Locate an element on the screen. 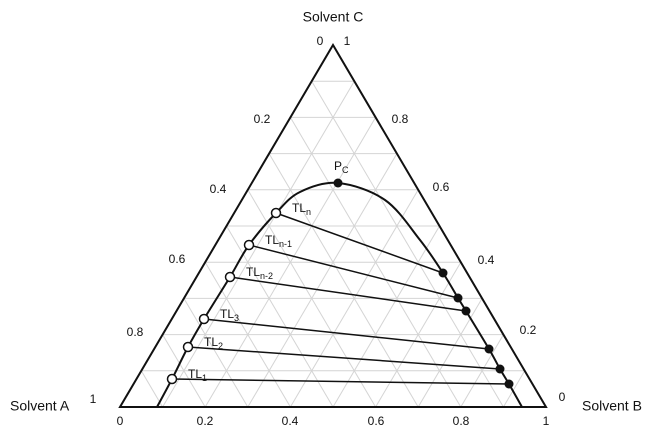 Image resolution: width=652 pixels, height=434 pixels. bottom-tick: 1 is located at coordinates (546, 421).